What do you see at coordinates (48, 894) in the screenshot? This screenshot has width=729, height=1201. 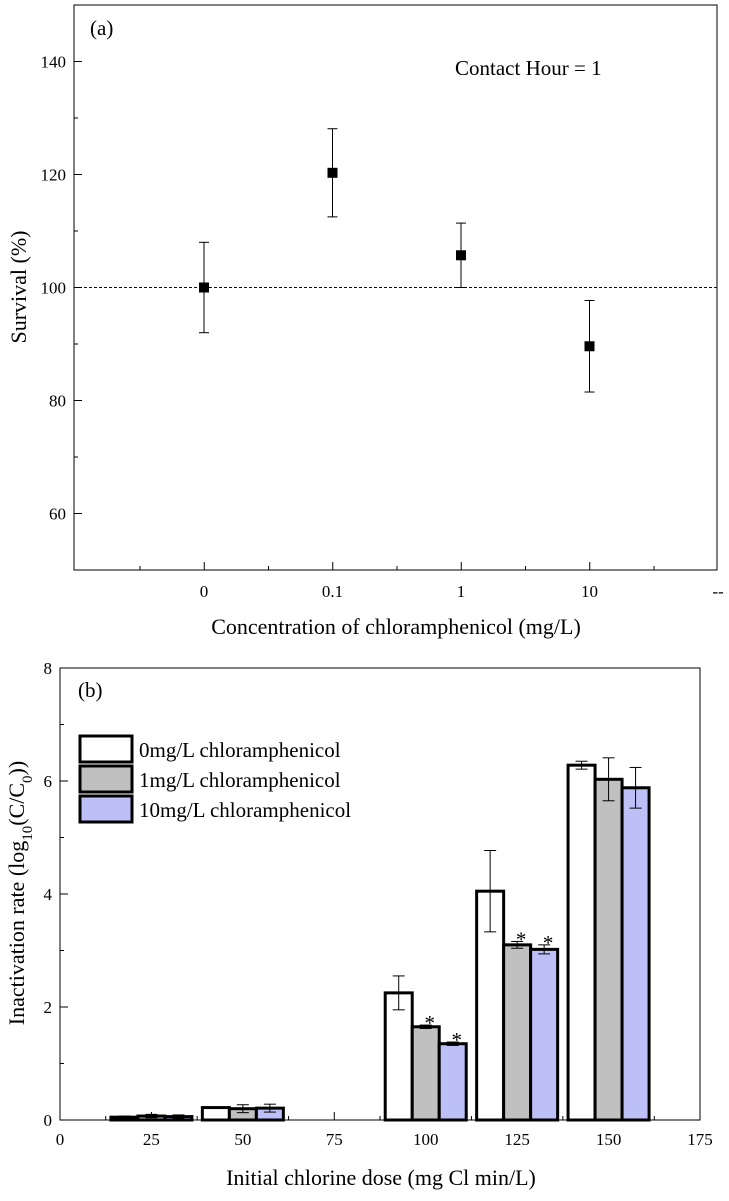 I see `panel-b-y-tick-label: 4` at bounding box center [48, 894].